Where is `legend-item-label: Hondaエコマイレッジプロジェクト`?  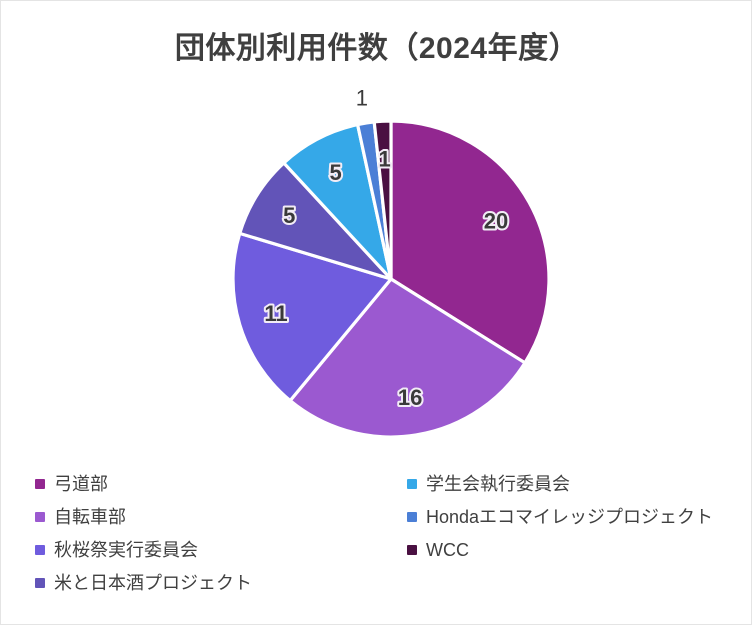 legend-item-label: Hondaエコマイレッジプロジェクト is located at coordinates (570, 516).